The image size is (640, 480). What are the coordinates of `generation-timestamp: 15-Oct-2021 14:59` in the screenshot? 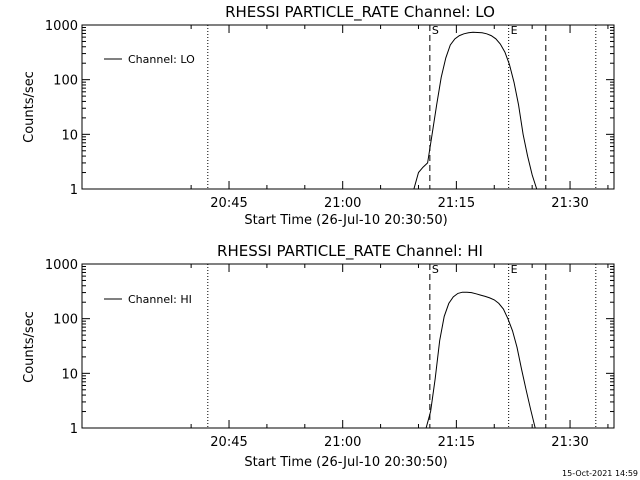 It's located at (600, 473).